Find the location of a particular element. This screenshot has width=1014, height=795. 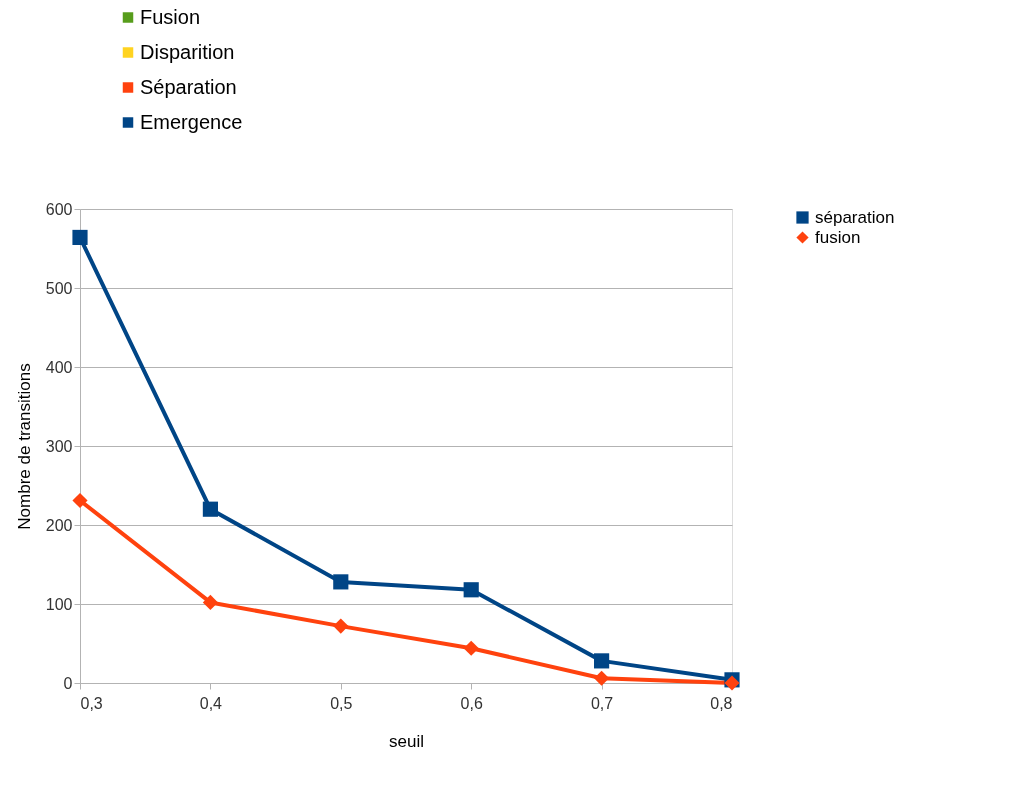

x-tick-label: 0,8 is located at coordinates (721, 703).